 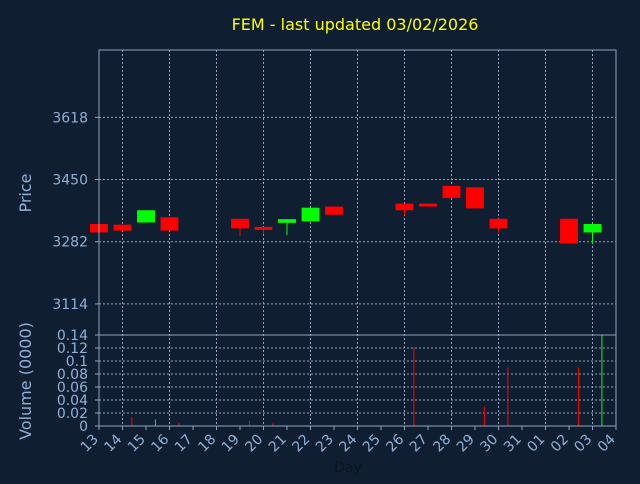 What do you see at coordinates (72, 401) in the screenshot?
I see `volume-tick-label: 0.04` at bounding box center [72, 401].